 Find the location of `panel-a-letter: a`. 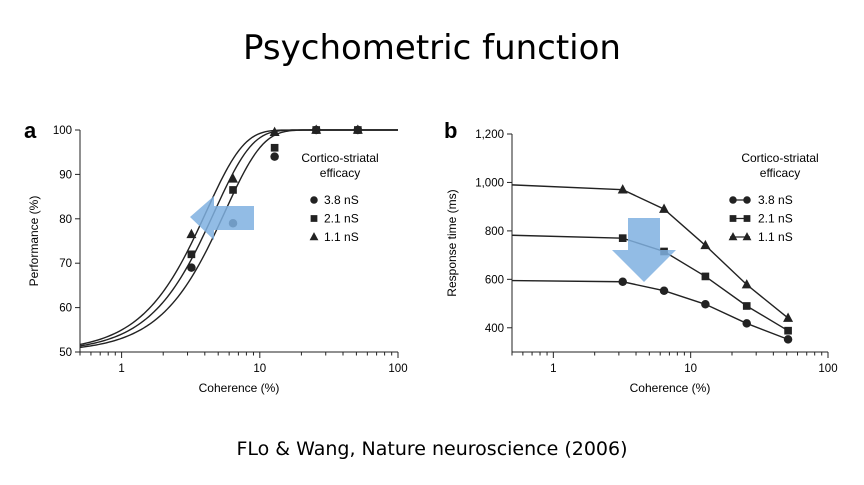

panel-a-letter: a is located at coordinates (30, 130).